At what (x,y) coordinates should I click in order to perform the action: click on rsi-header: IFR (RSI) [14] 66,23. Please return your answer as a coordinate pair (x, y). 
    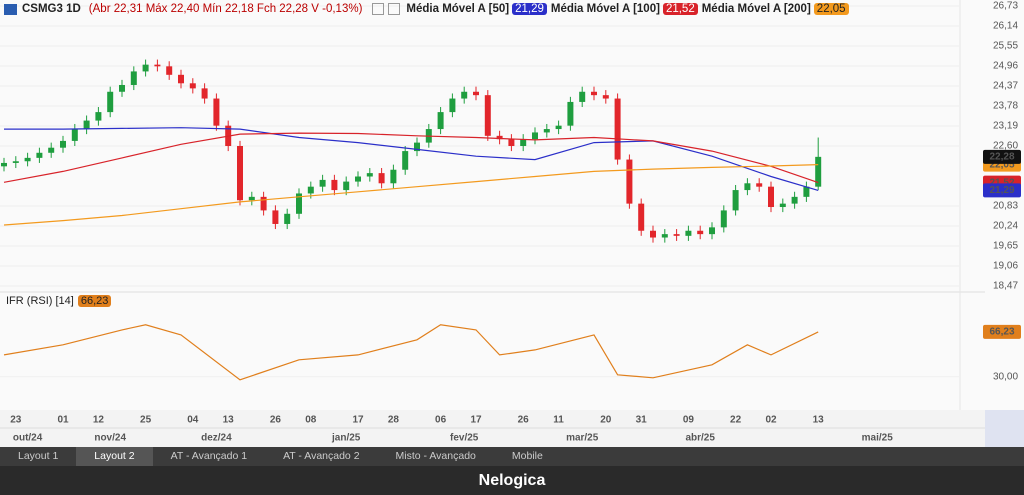
    Looking at the image, I should click on (59, 301).